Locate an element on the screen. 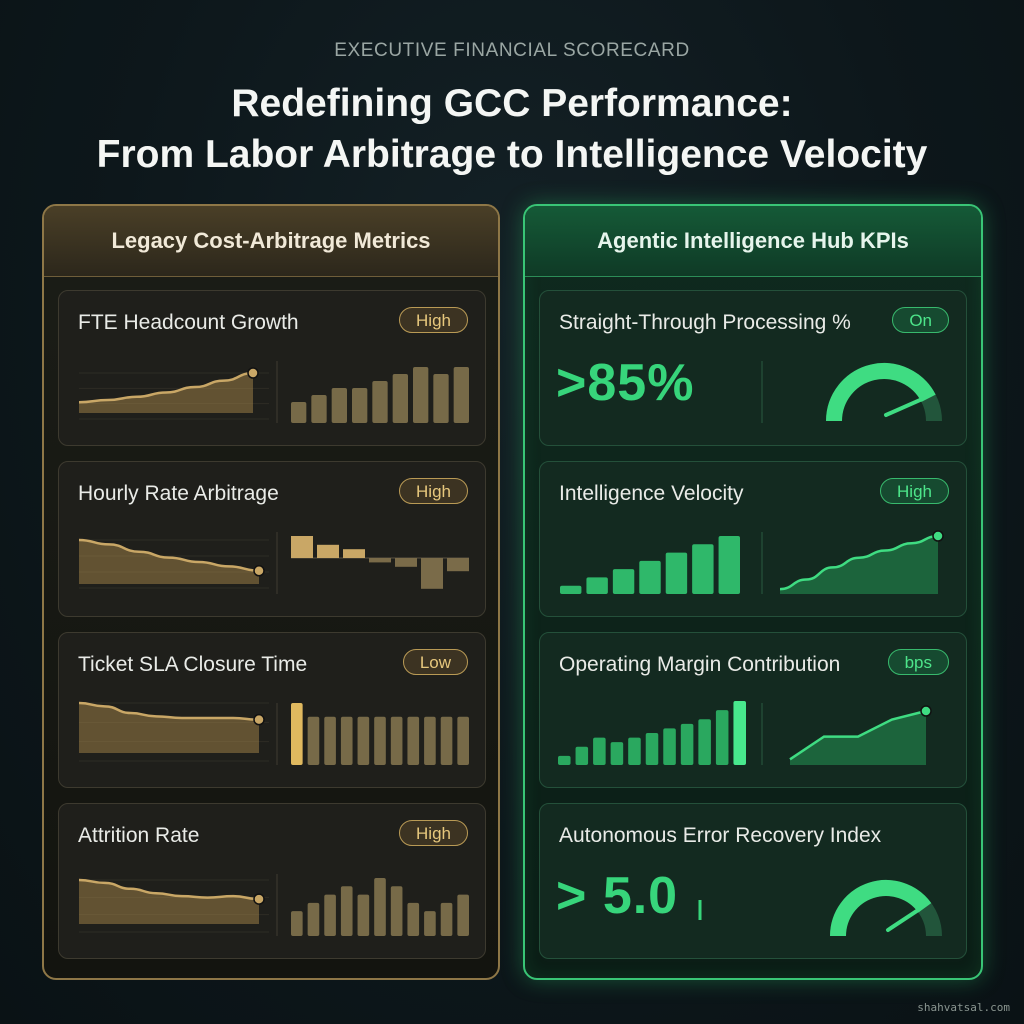 This screenshot has width=1024, height=1024. fte-chart is located at coordinates (273, 392).